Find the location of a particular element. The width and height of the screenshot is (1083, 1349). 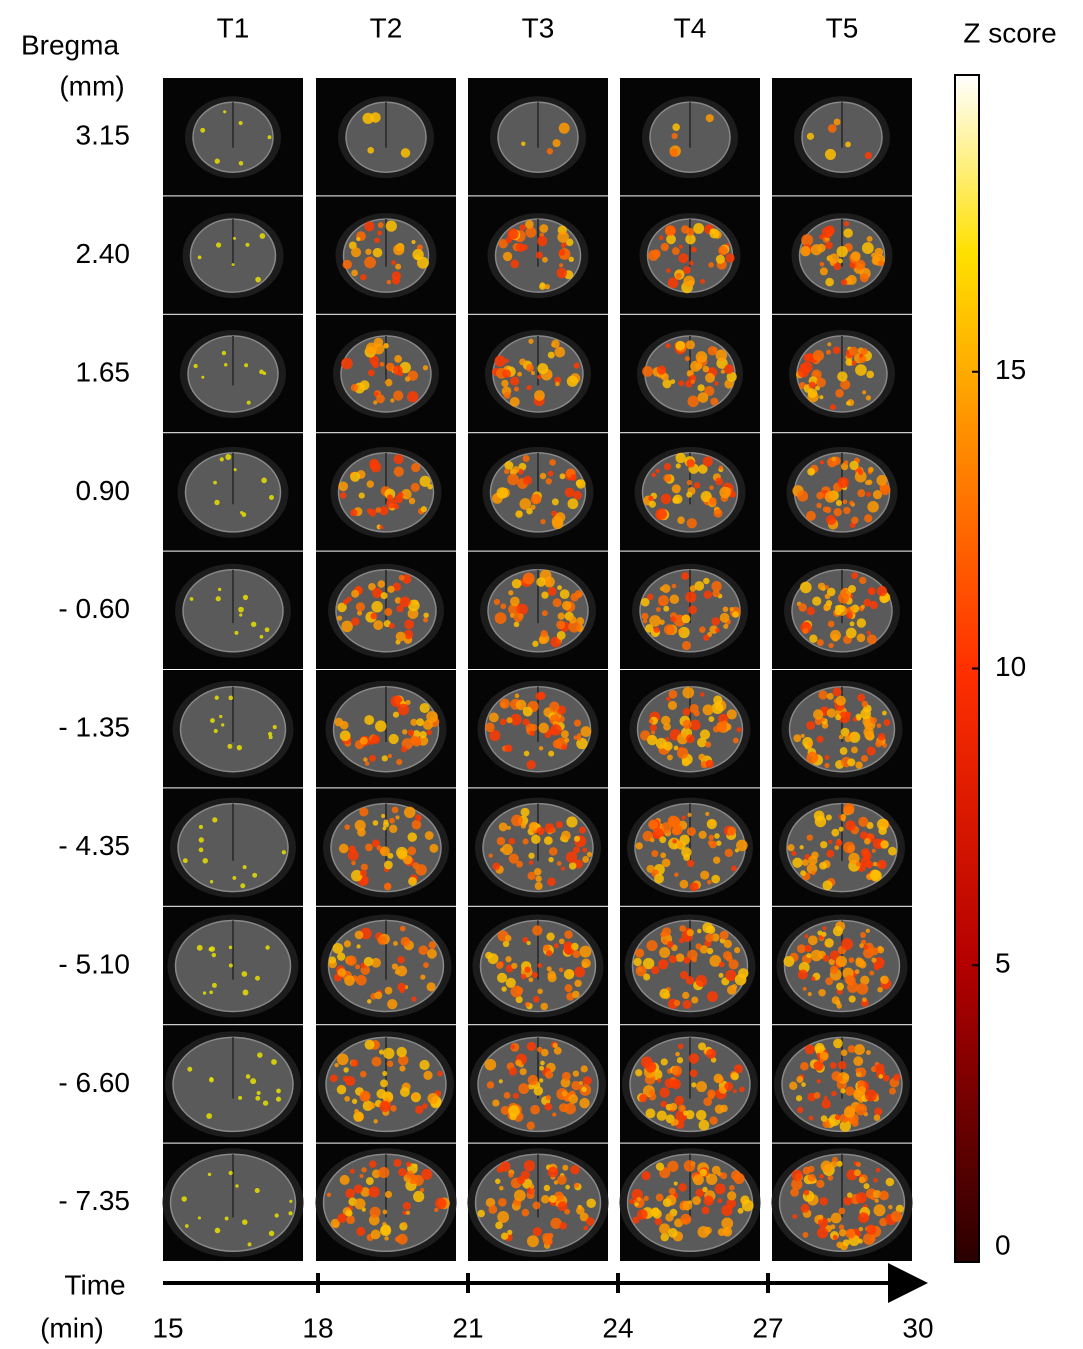

bregma-label: Bregma is located at coordinates (70, 44).